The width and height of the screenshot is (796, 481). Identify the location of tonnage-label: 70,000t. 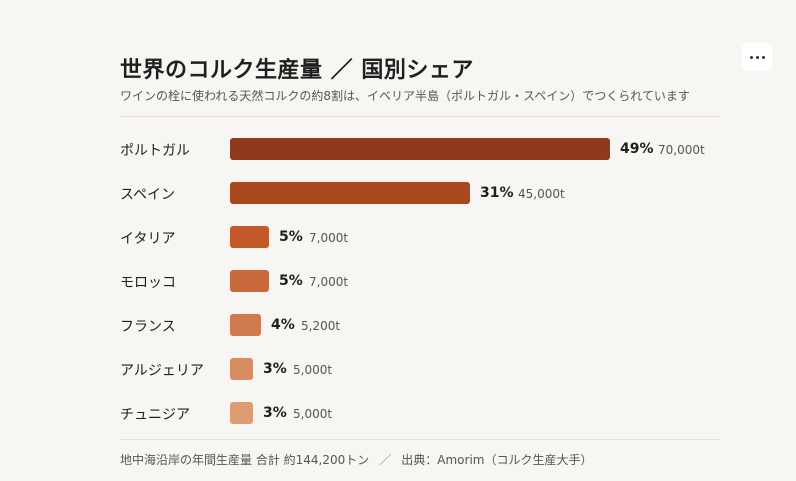
(681, 150).